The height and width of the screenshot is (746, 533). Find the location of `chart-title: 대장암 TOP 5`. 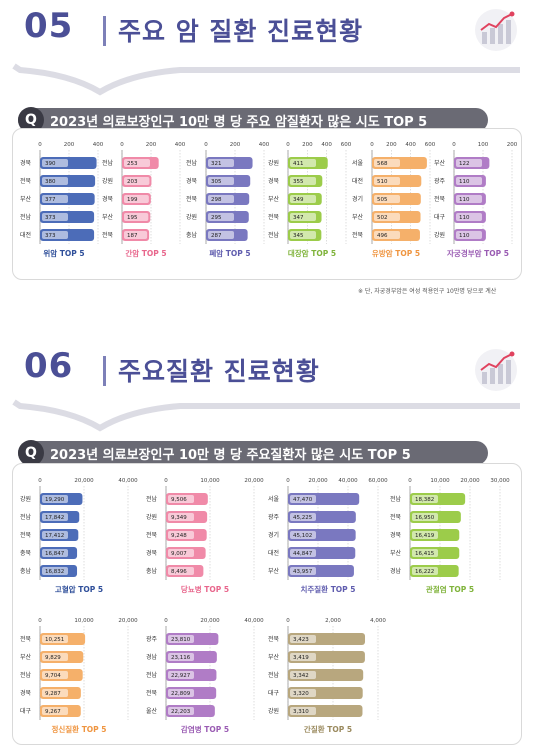

chart-title: 대장암 TOP 5 is located at coordinates (312, 253).